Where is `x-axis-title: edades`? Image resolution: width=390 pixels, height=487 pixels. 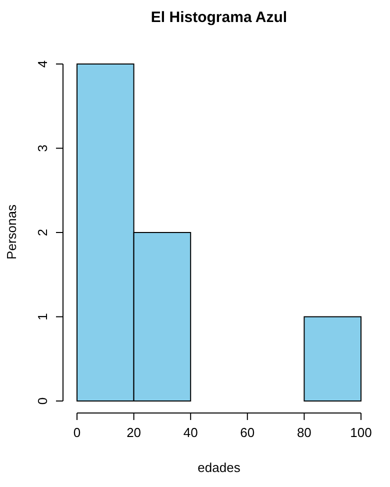
x-axis-title: edades is located at coordinates (219, 467).